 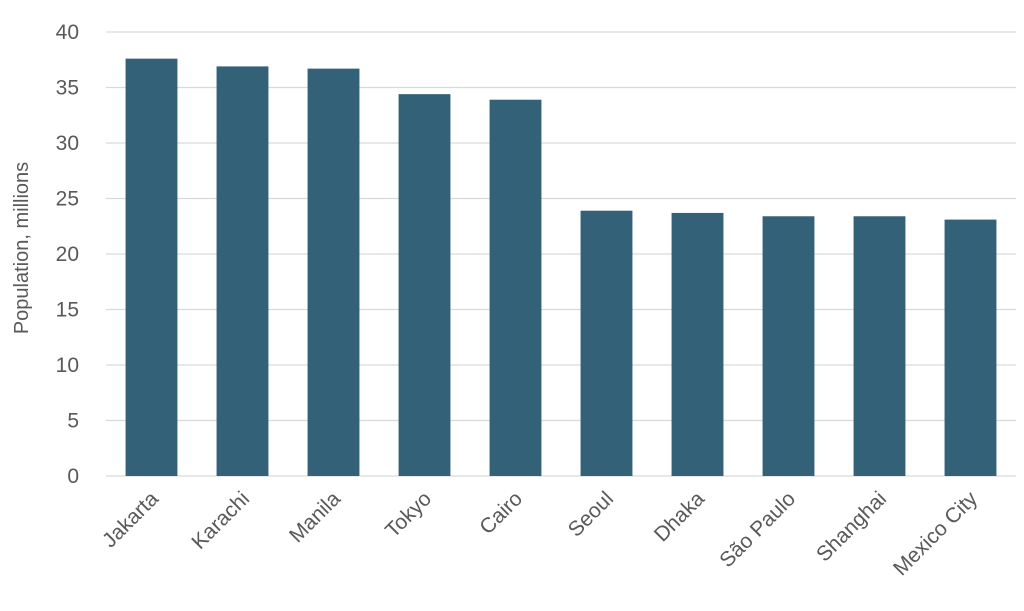 What do you see at coordinates (130, 519) in the screenshot?
I see `x-tick-label: Jakarta` at bounding box center [130, 519].